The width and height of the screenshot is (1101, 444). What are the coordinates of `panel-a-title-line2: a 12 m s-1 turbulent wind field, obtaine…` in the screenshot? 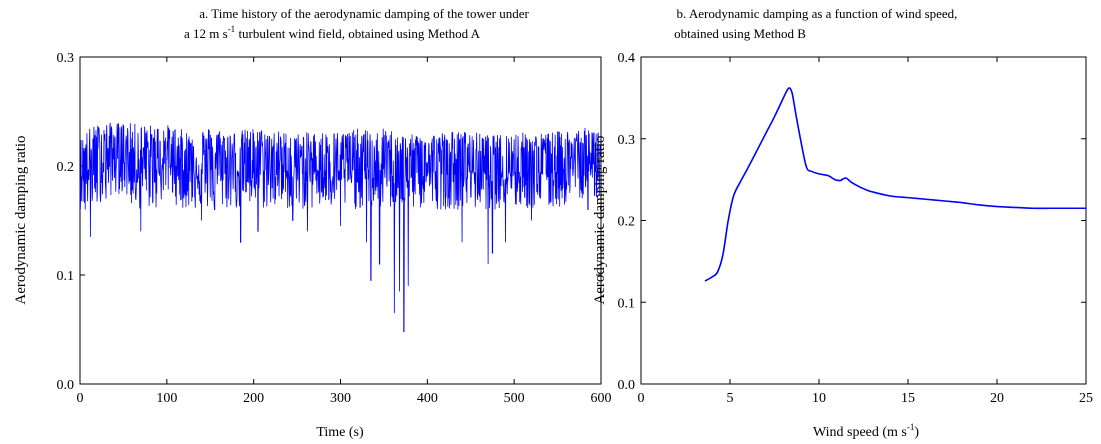 It's located at (332, 32).